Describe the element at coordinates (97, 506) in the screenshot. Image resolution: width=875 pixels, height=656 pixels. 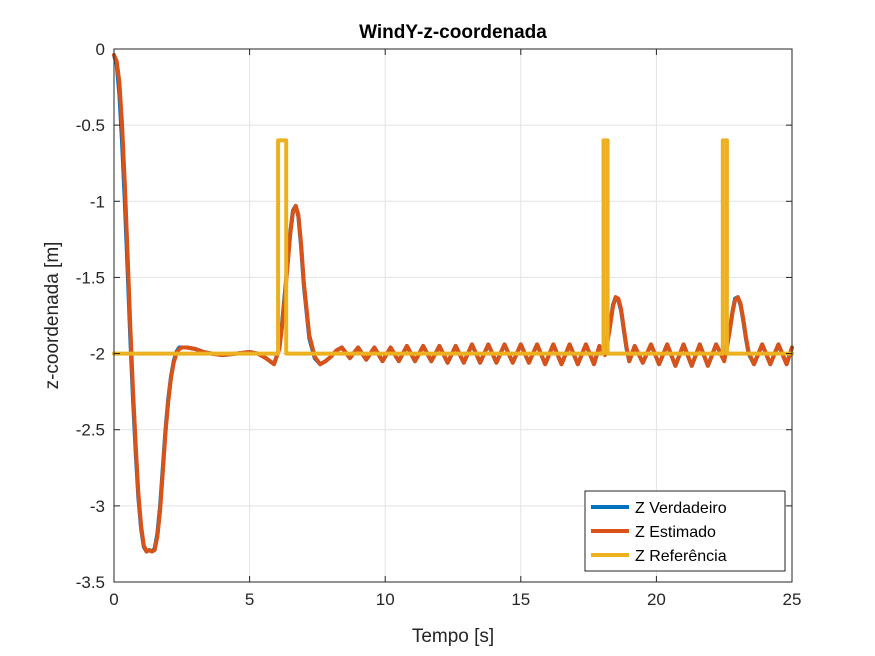
I see `y-tick-label: -3` at that location.